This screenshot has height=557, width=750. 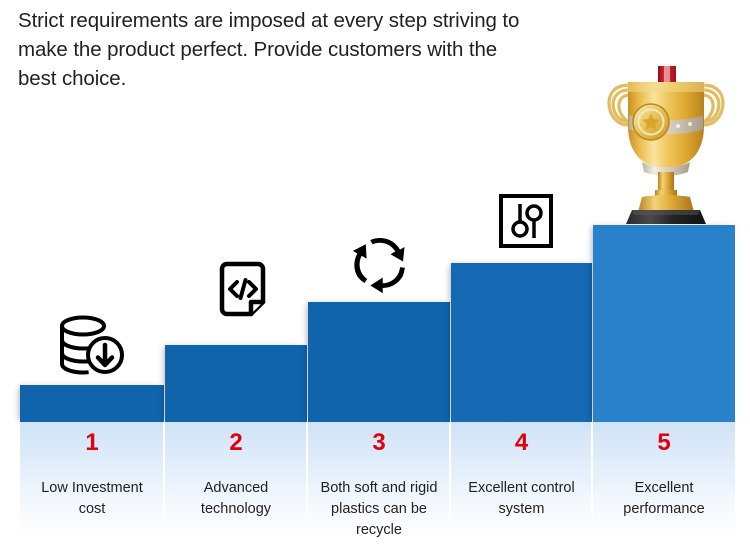 What do you see at coordinates (664, 498) in the screenshot?
I see `step-caption-5: Excellent performance` at bounding box center [664, 498].